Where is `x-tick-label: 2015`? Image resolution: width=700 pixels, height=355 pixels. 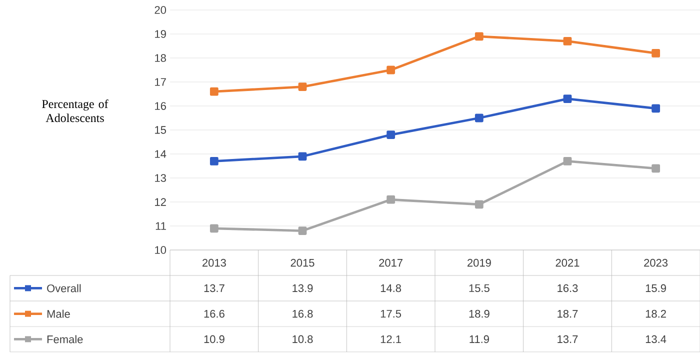 x-tick-label: 2015 is located at coordinates (302, 262).